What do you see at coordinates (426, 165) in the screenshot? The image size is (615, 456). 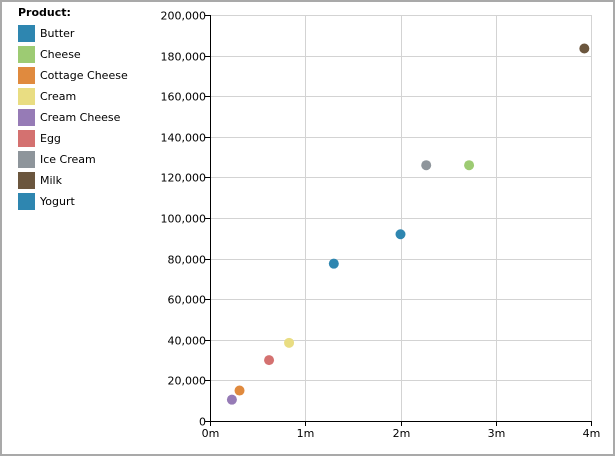 I see `data-point-ice-cream` at bounding box center [426, 165].